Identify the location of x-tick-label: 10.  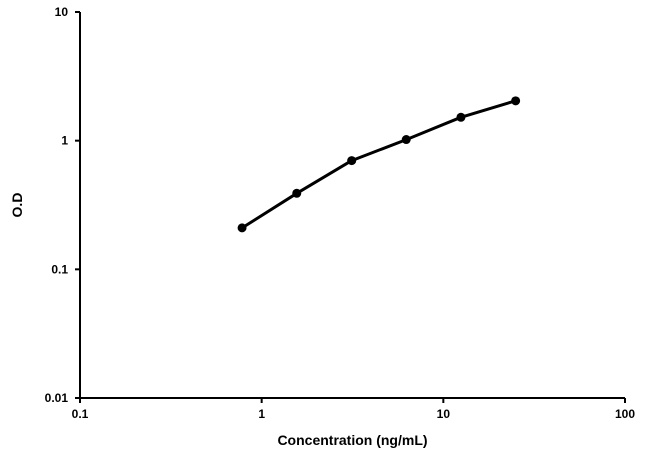
(444, 414).